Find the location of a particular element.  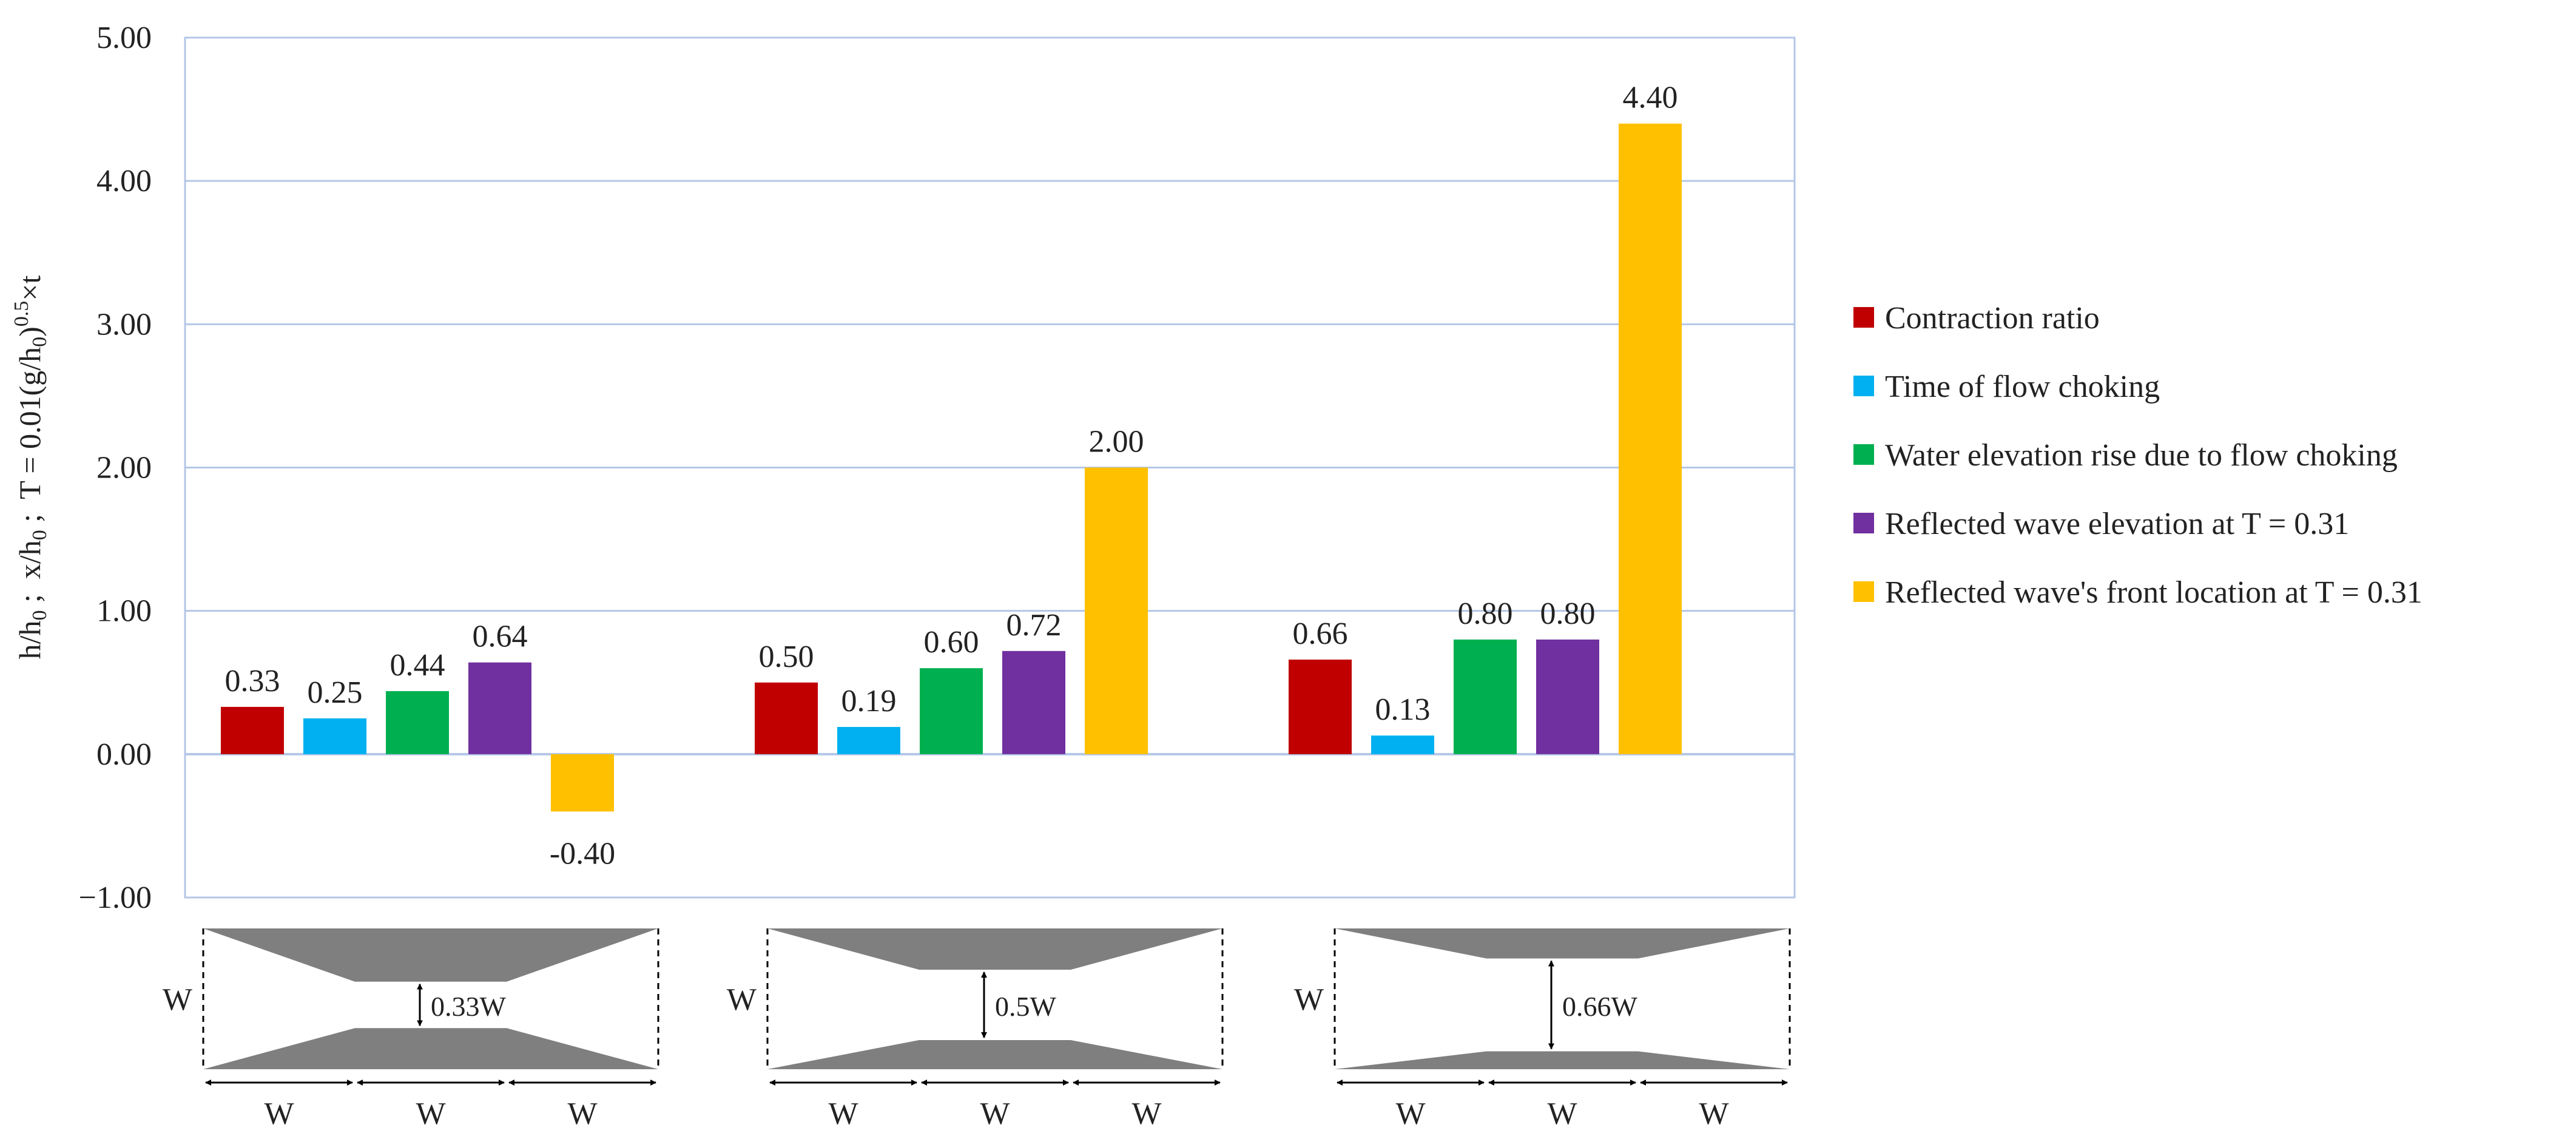

data-label: 2.00 is located at coordinates (1116, 442).